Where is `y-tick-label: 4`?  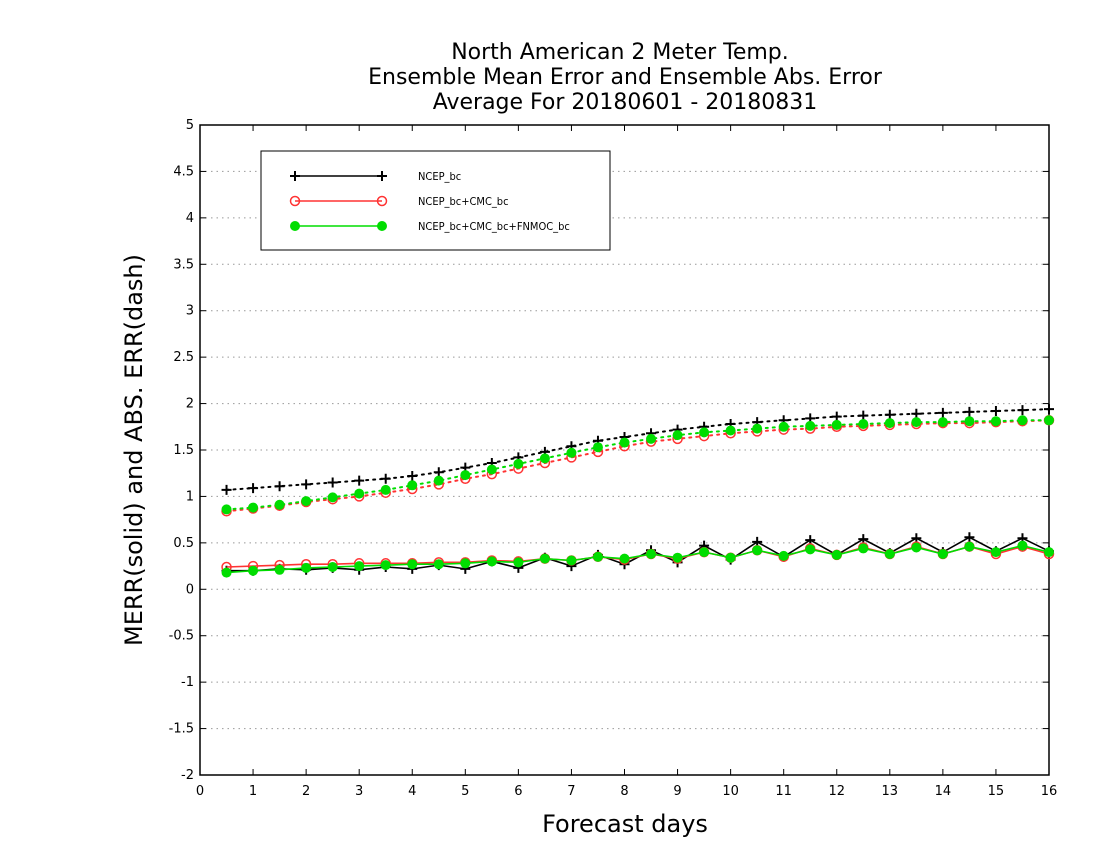 y-tick-label: 4 is located at coordinates (190, 218).